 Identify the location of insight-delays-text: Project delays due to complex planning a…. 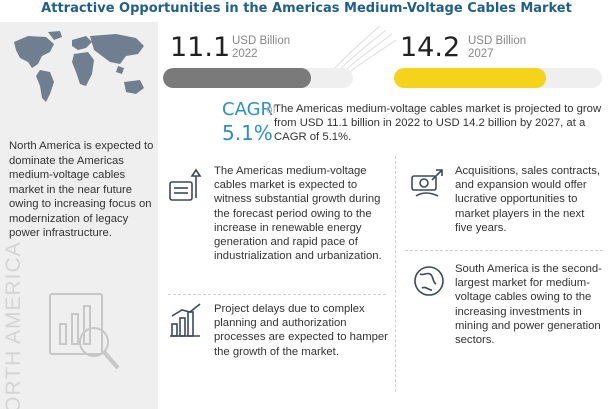
(301, 330).